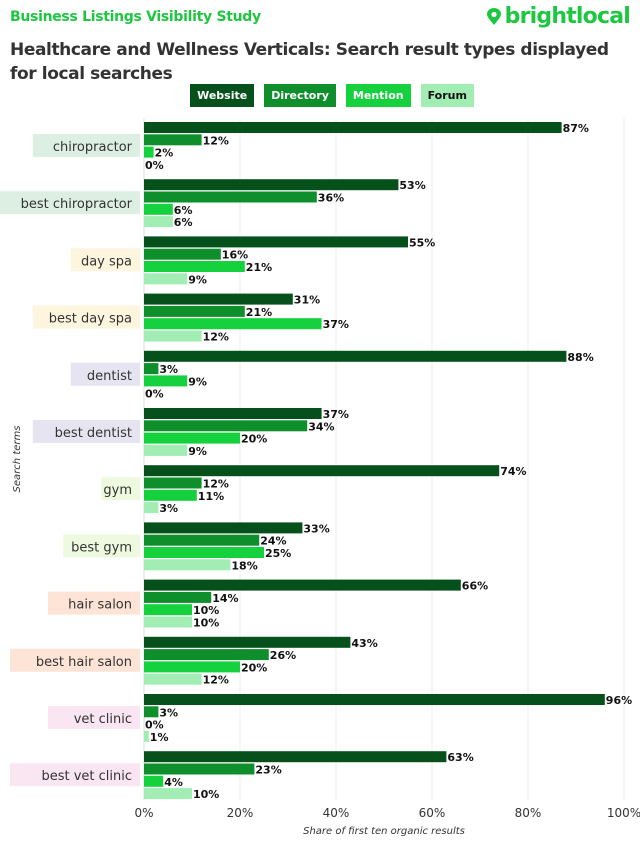 The height and width of the screenshot is (844, 640). Describe the element at coordinates (93, 147) in the screenshot. I see `category-label: chiropractor` at that location.